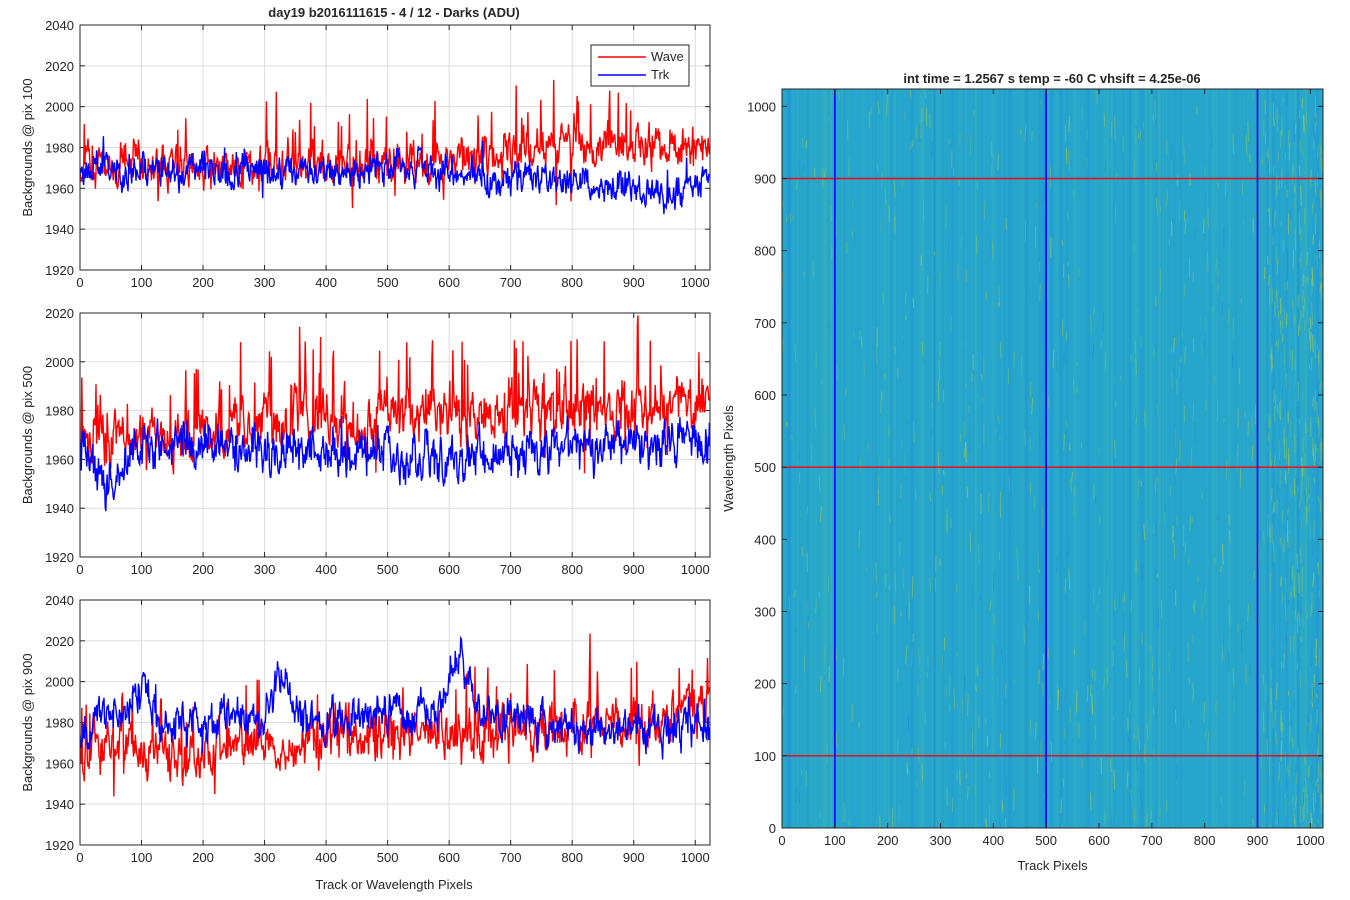 This screenshot has width=1350, height=900. What do you see at coordinates (203, 282) in the screenshot?
I see `plot0-xtick-label: 200` at bounding box center [203, 282].